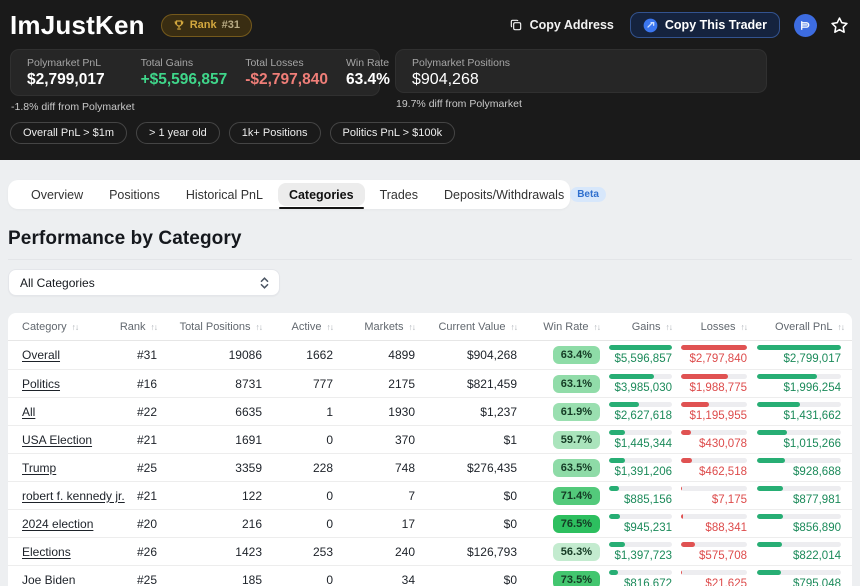  I want to click on tab-overview: Overview, so click(57, 194).